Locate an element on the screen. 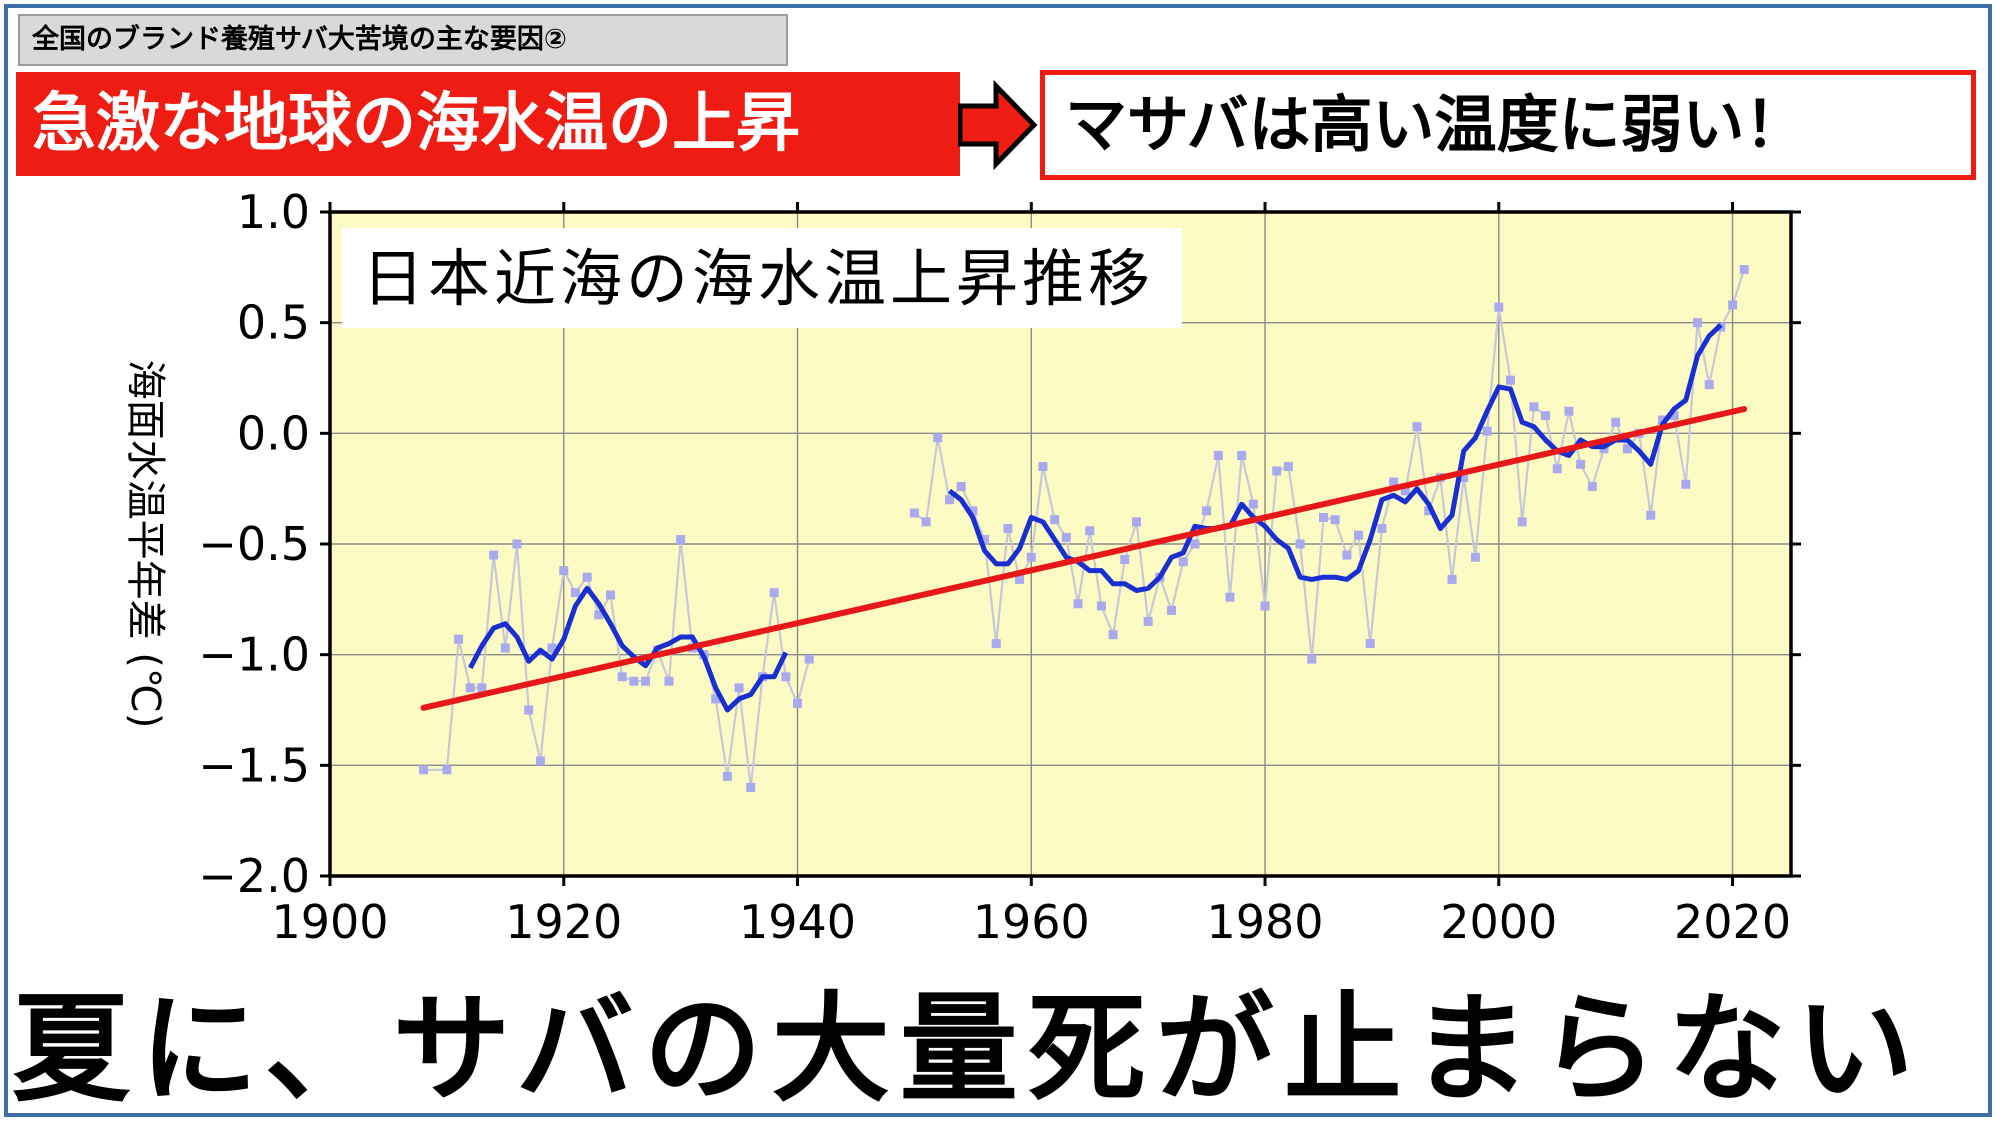 This screenshot has height=1125, width=2000. x-tick-label: 2000 is located at coordinates (1498, 922).